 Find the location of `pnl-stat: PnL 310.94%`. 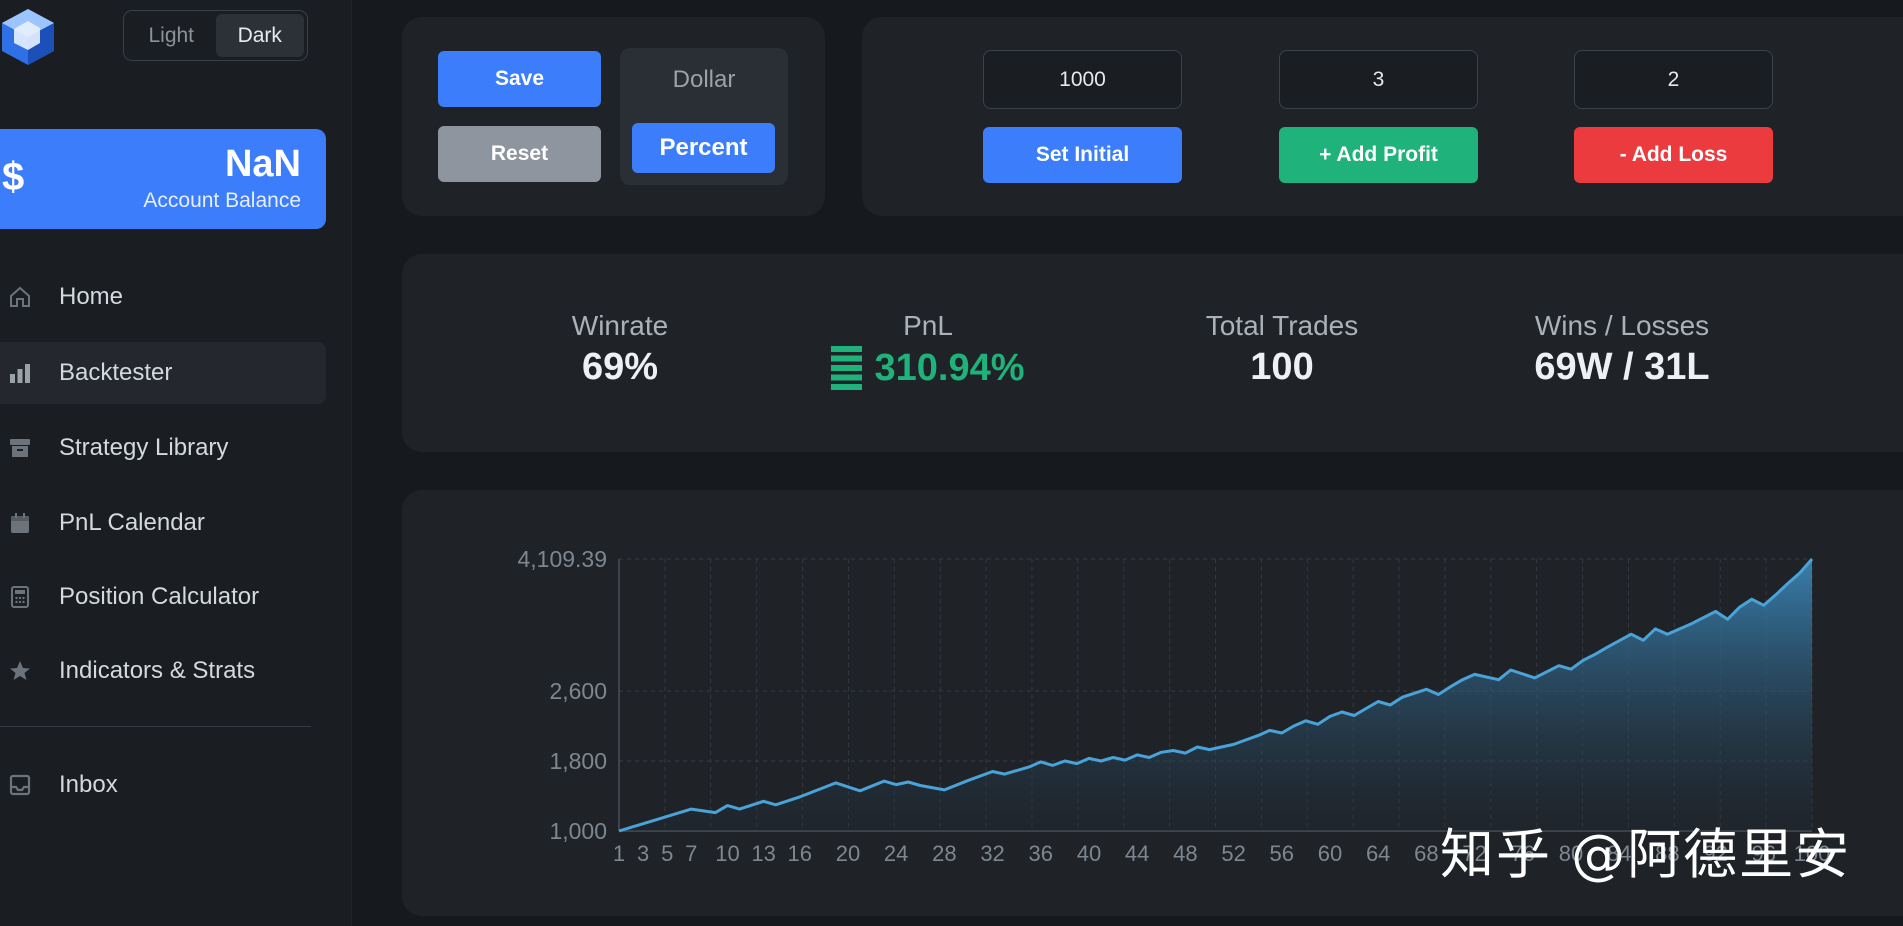

pnl-stat: PnL 310.94% is located at coordinates (928, 350).